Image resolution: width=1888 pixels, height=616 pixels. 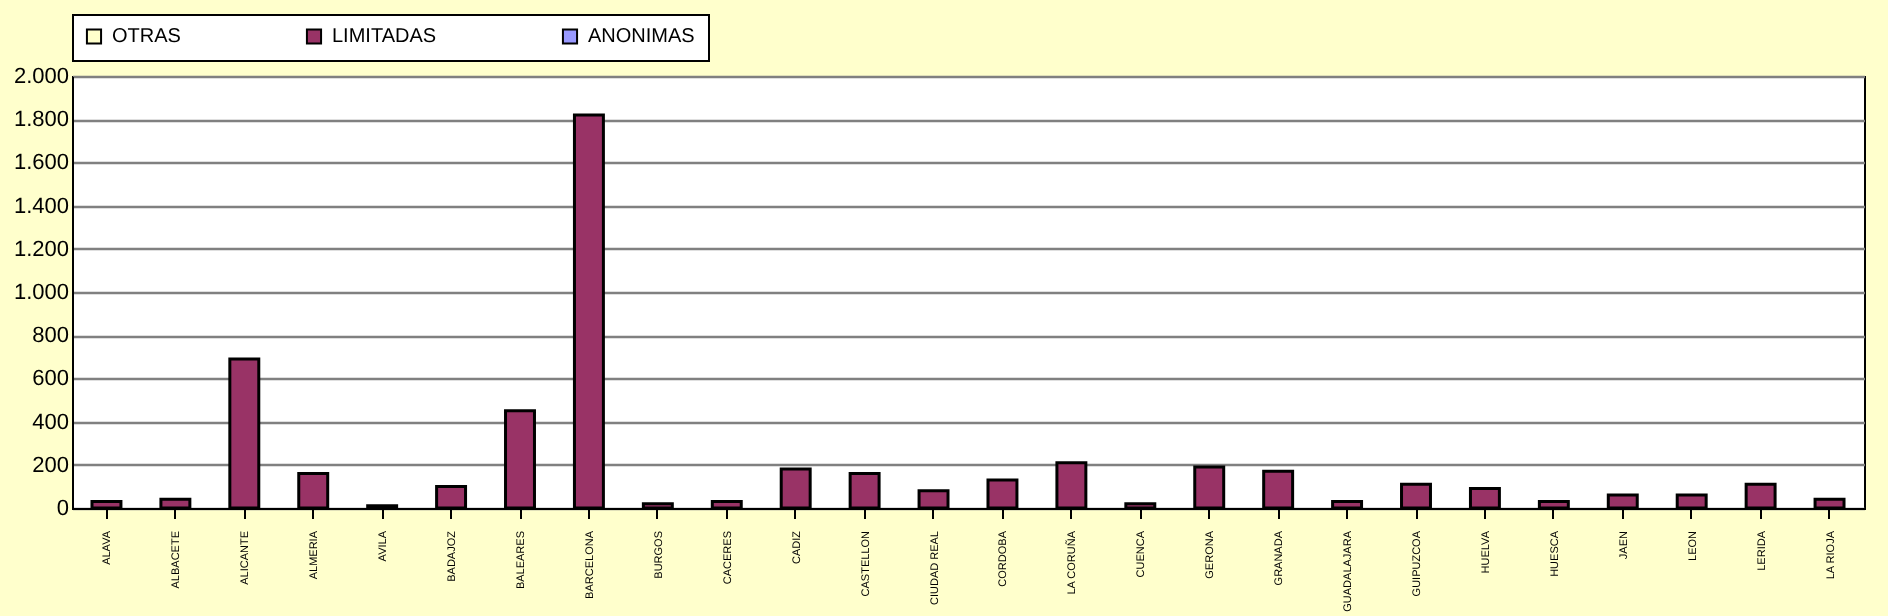 What do you see at coordinates (62, 509) in the screenshot?
I see `y-tick-label: 0` at bounding box center [62, 509].